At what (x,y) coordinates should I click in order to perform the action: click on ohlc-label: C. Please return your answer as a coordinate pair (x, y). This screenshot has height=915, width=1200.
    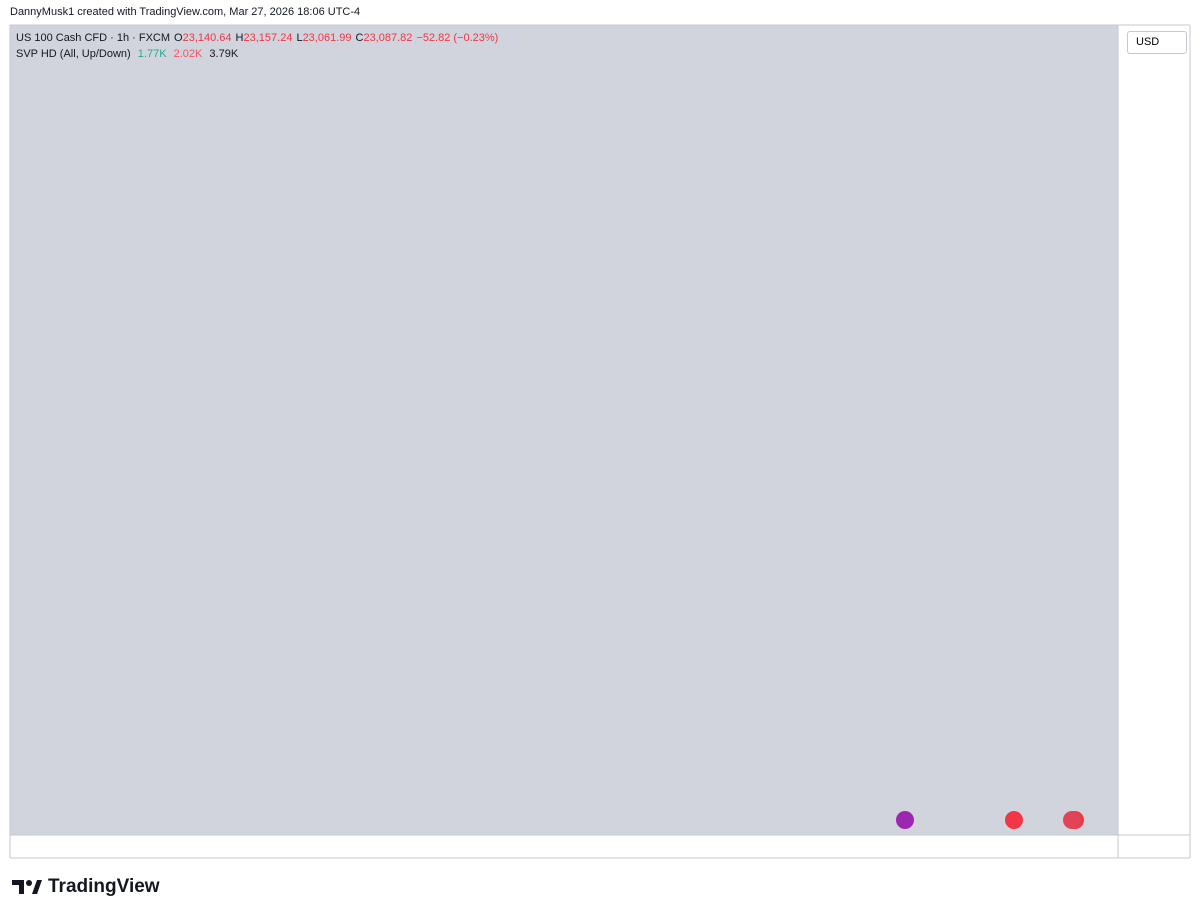
    Looking at the image, I should click on (359, 38).